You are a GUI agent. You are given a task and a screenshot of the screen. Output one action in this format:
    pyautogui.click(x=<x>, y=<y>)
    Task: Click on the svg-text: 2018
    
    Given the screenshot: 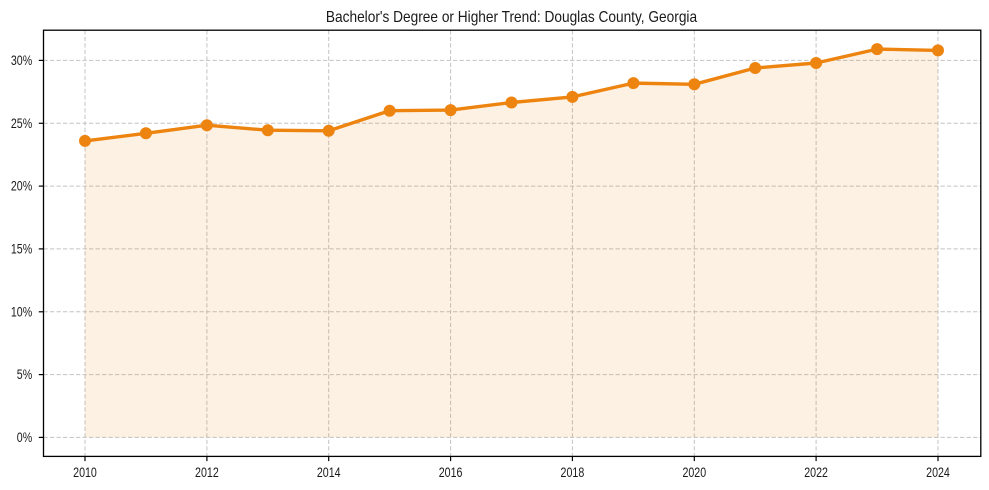 What is the action you would take?
    pyautogui.click(x=573, y=473)
    